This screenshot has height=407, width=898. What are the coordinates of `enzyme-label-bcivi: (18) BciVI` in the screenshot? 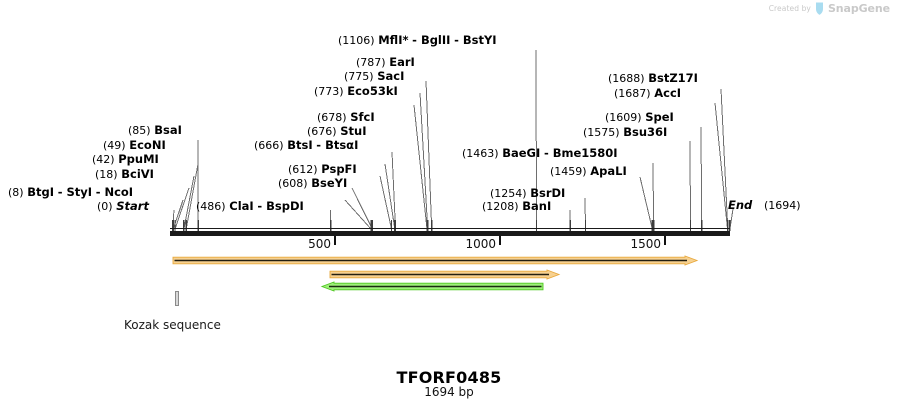 It's located at (124, 174).